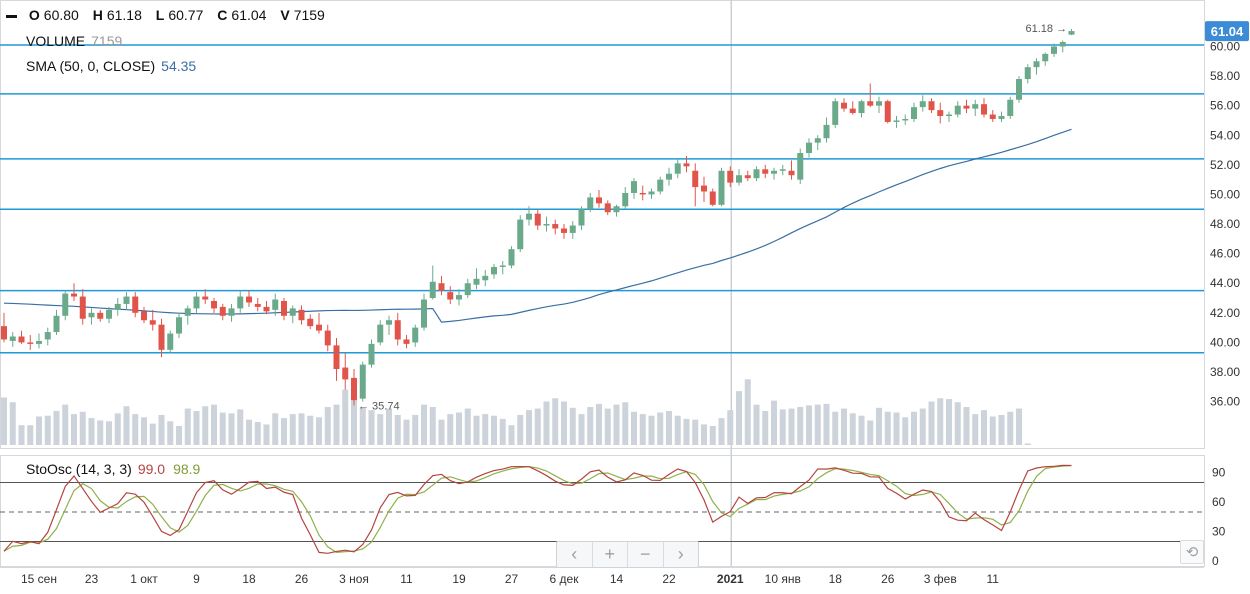 The width and height of the screenshot is (1250, 594). I want to click on reset-zoom-button: ⟲, so click(1192, 552).